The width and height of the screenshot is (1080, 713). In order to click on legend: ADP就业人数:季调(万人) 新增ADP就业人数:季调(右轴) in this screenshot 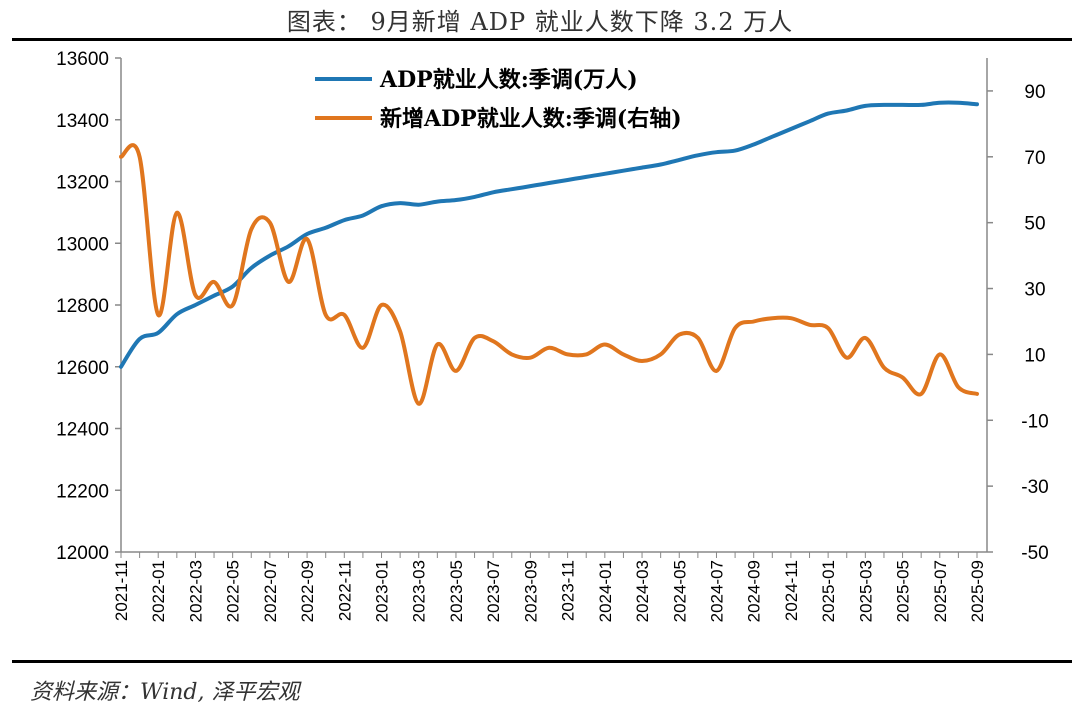, I will do `click(498, 99)`.